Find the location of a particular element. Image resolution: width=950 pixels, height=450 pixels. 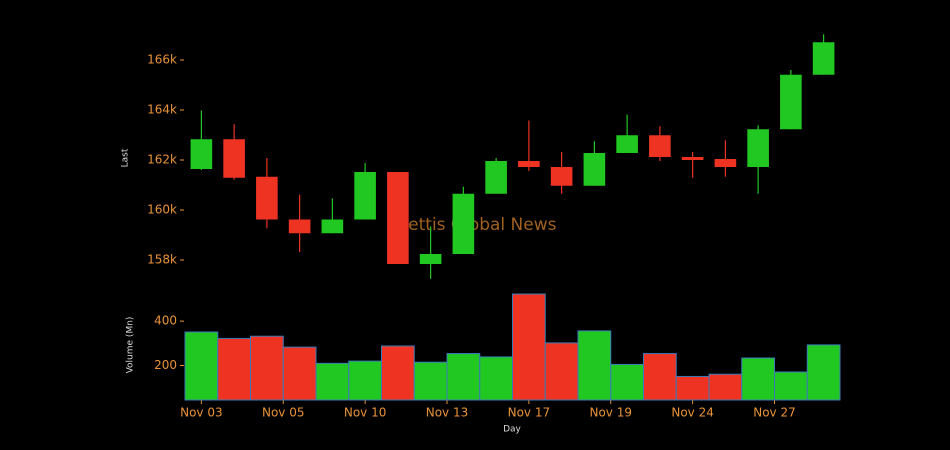

y2-tick-label: 200 is located at coordinates (165, 365).